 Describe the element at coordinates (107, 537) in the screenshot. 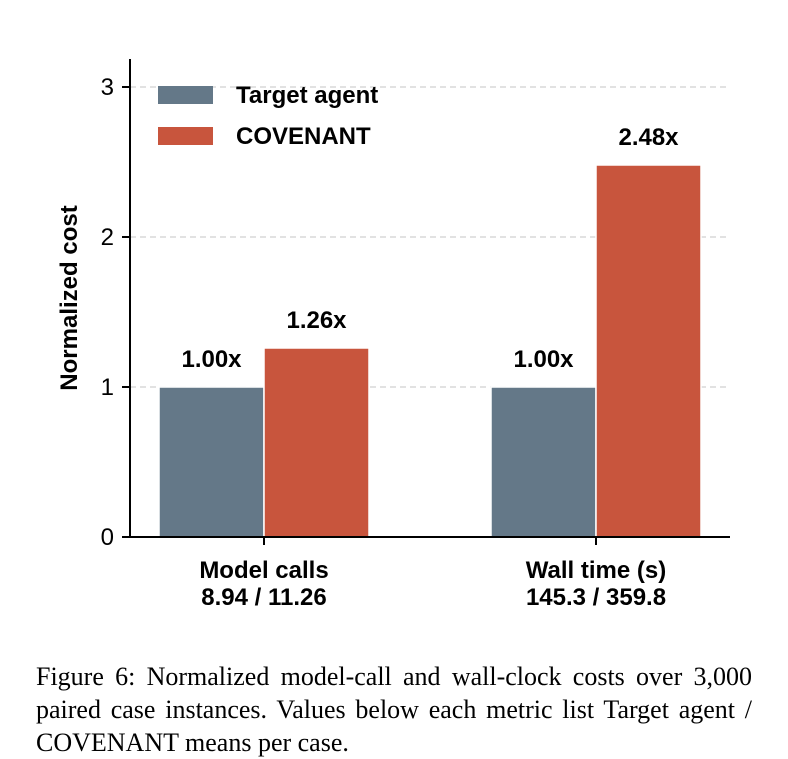

I see `y-tick-label: 0` at that location.